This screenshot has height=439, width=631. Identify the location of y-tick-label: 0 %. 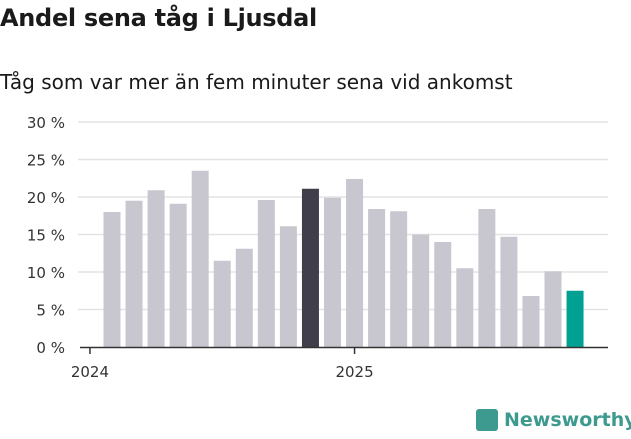
(50, 348).